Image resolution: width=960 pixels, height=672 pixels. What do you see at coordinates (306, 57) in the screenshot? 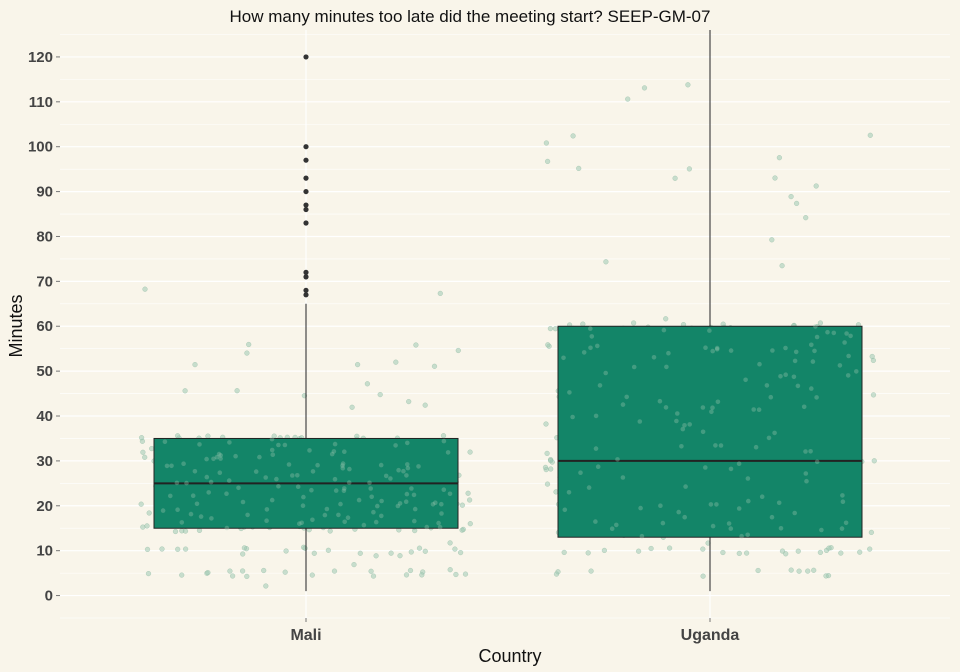
I see `outlier-point` at bounding box center [306, 57].